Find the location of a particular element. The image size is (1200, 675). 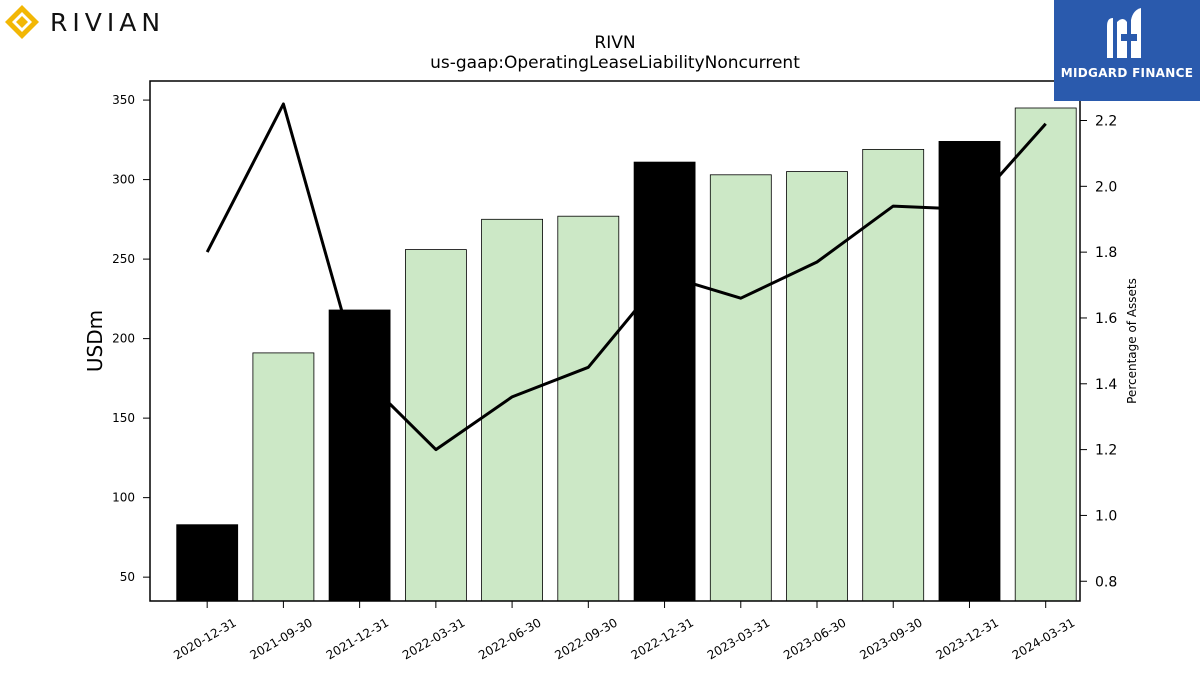

x-tick-label: 2023-09-30 is located at coordinates (890, 638).